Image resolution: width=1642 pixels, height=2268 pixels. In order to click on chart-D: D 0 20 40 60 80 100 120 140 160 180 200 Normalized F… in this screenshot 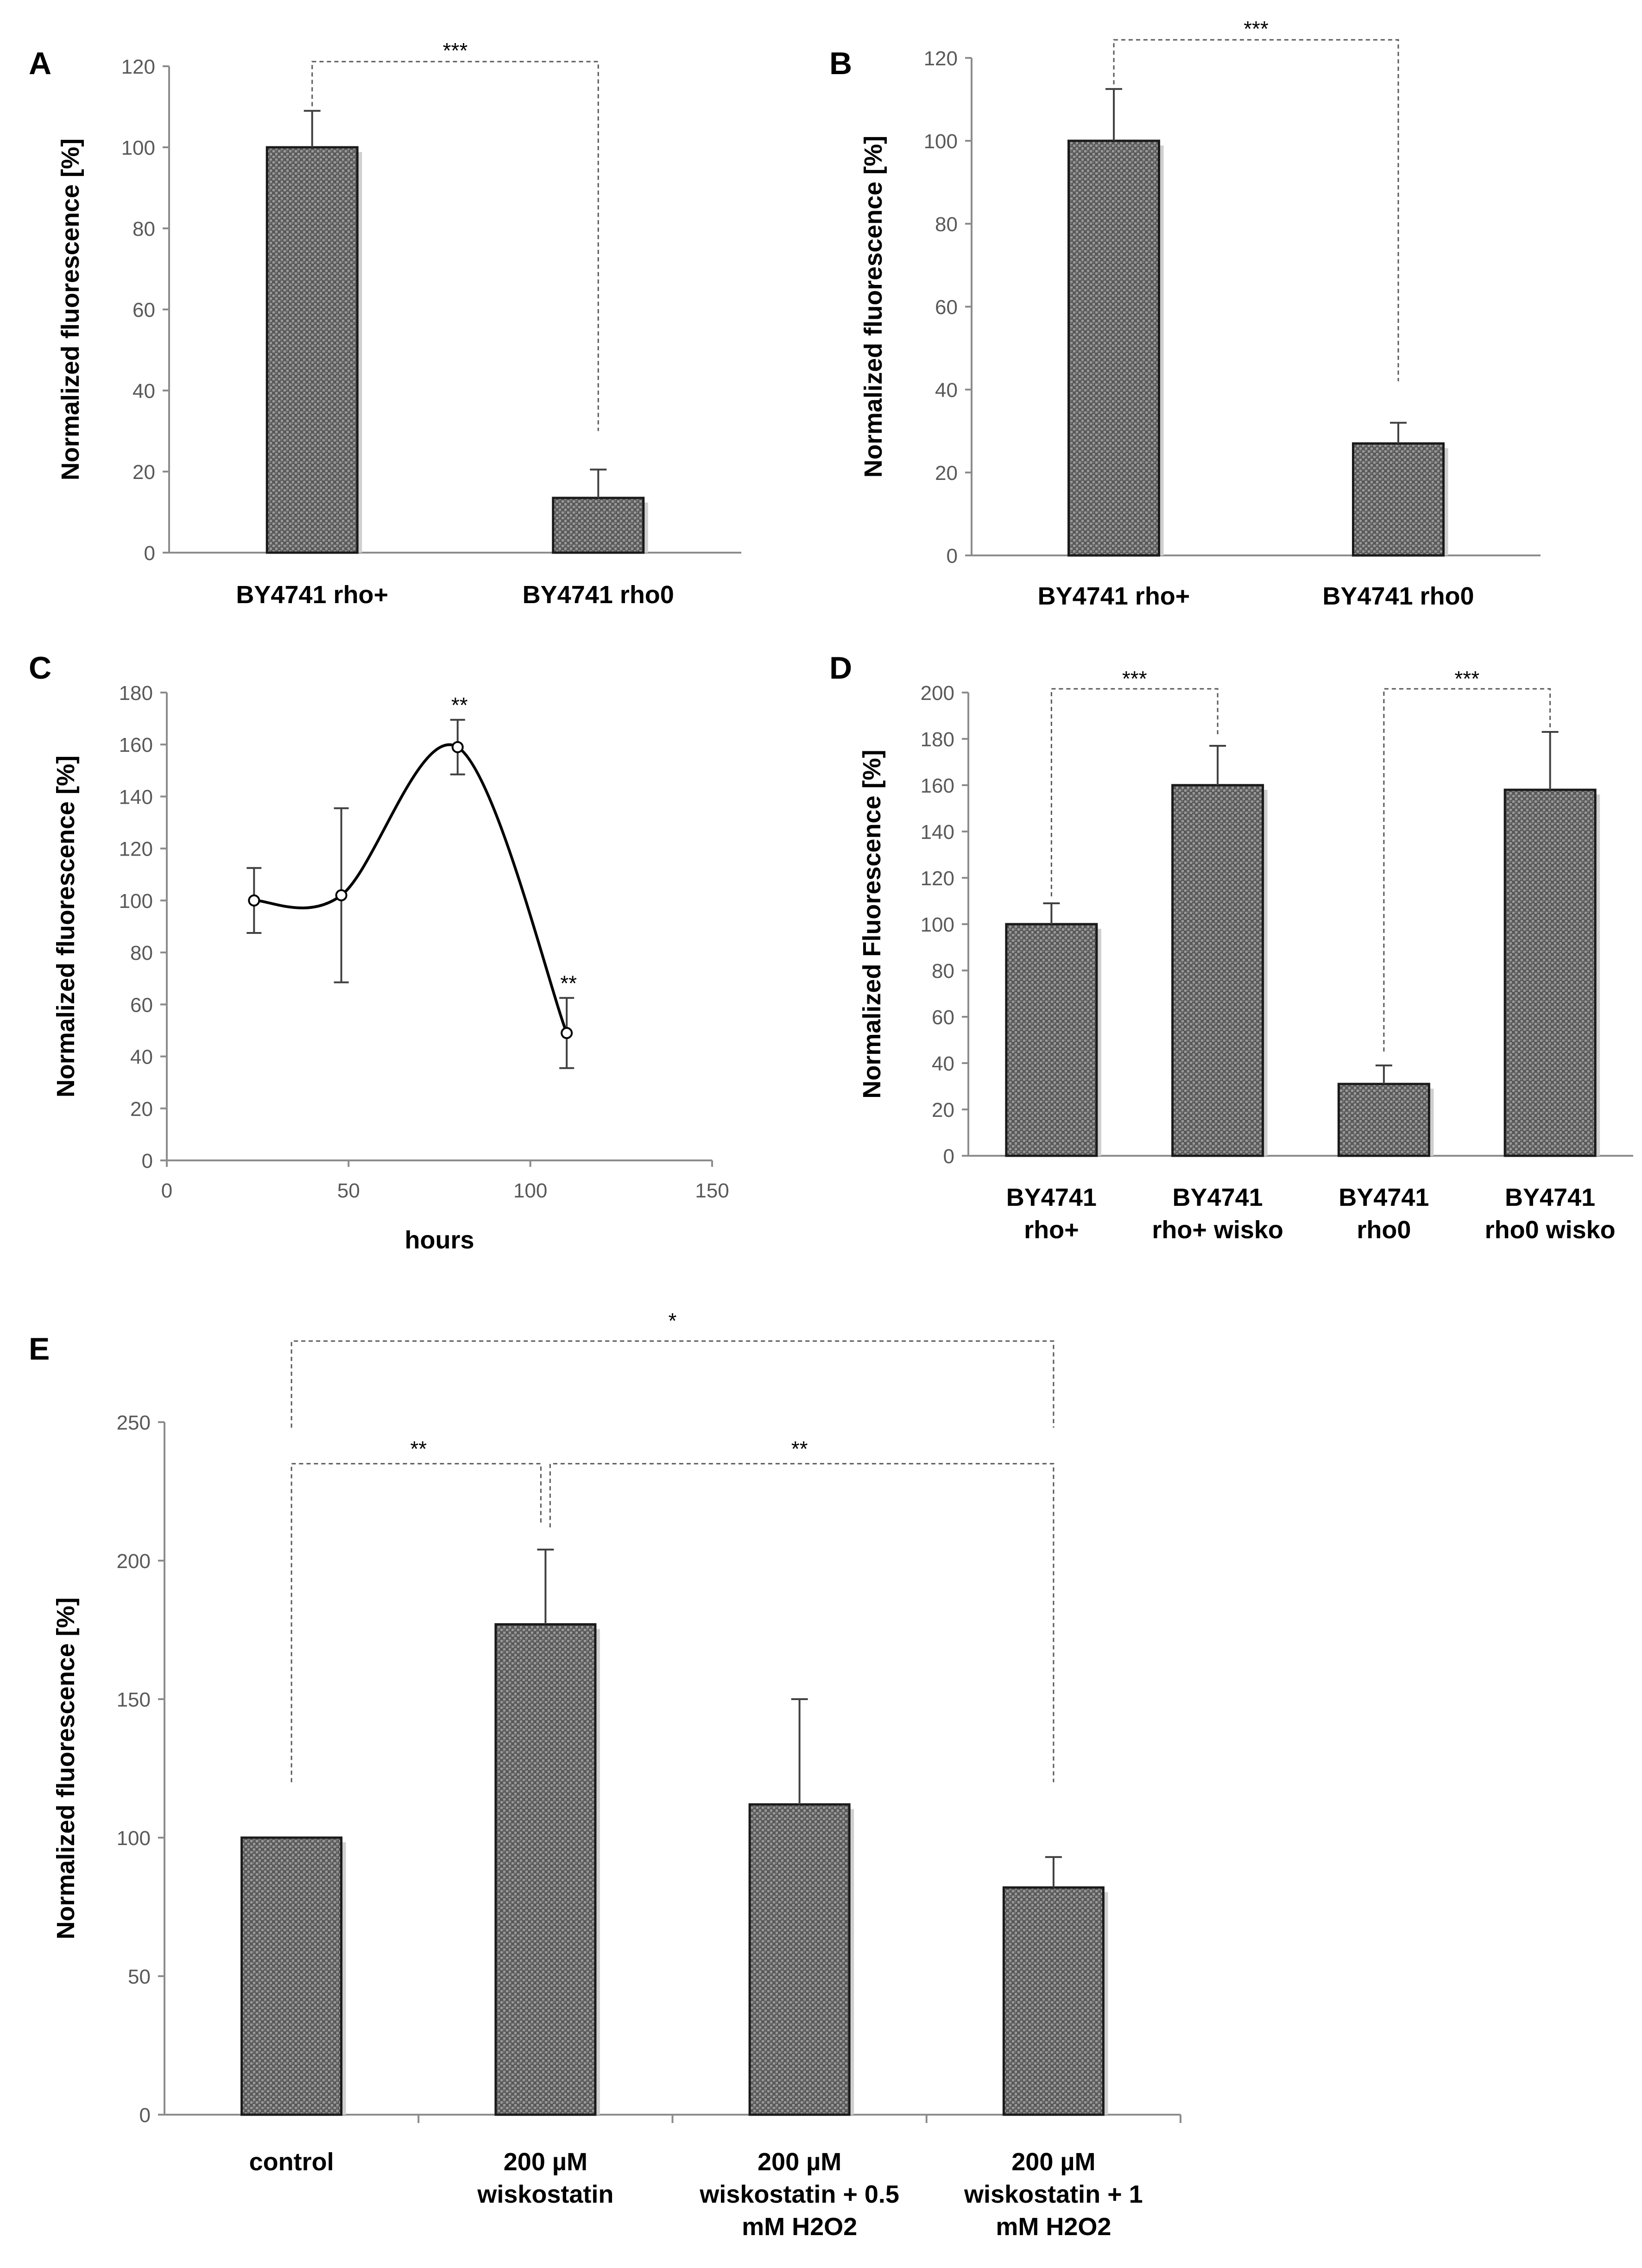, I will do `click(1231, 947)`.